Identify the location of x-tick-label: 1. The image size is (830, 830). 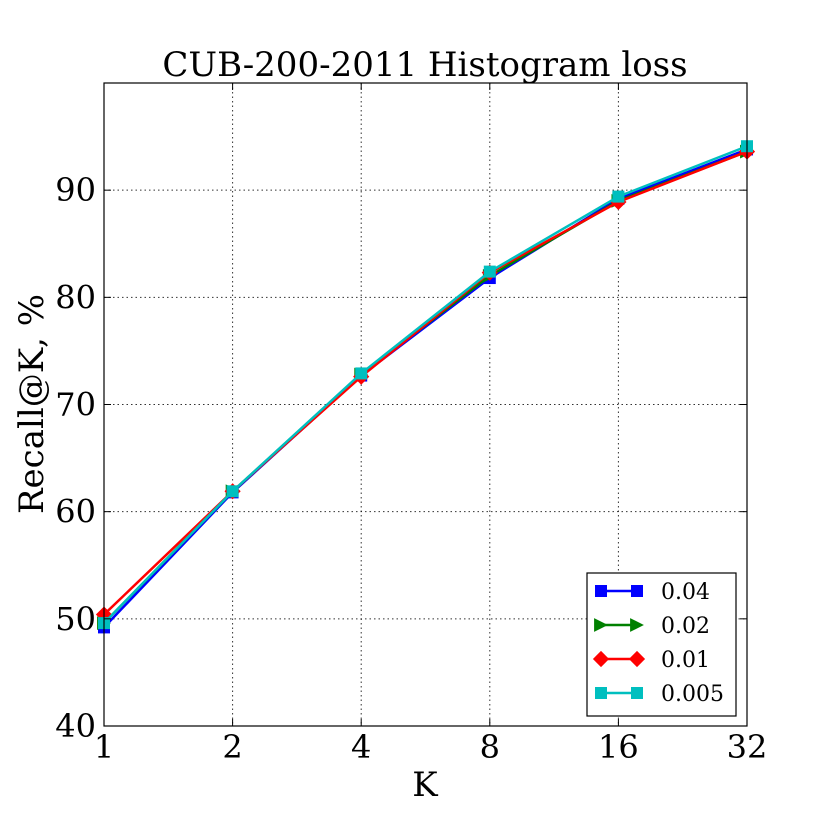
(104, 747).